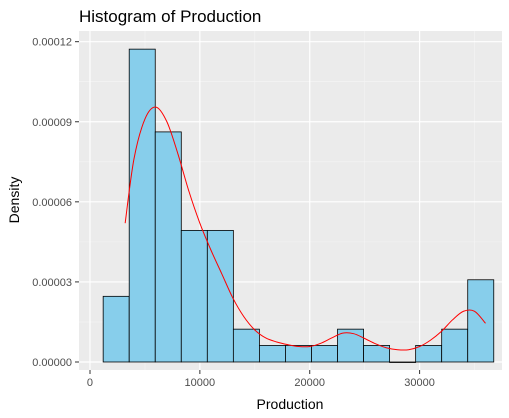 This screenshot has width=509, height=418. I want to click on y-tick-label: 0.00003, so click(52, 283).